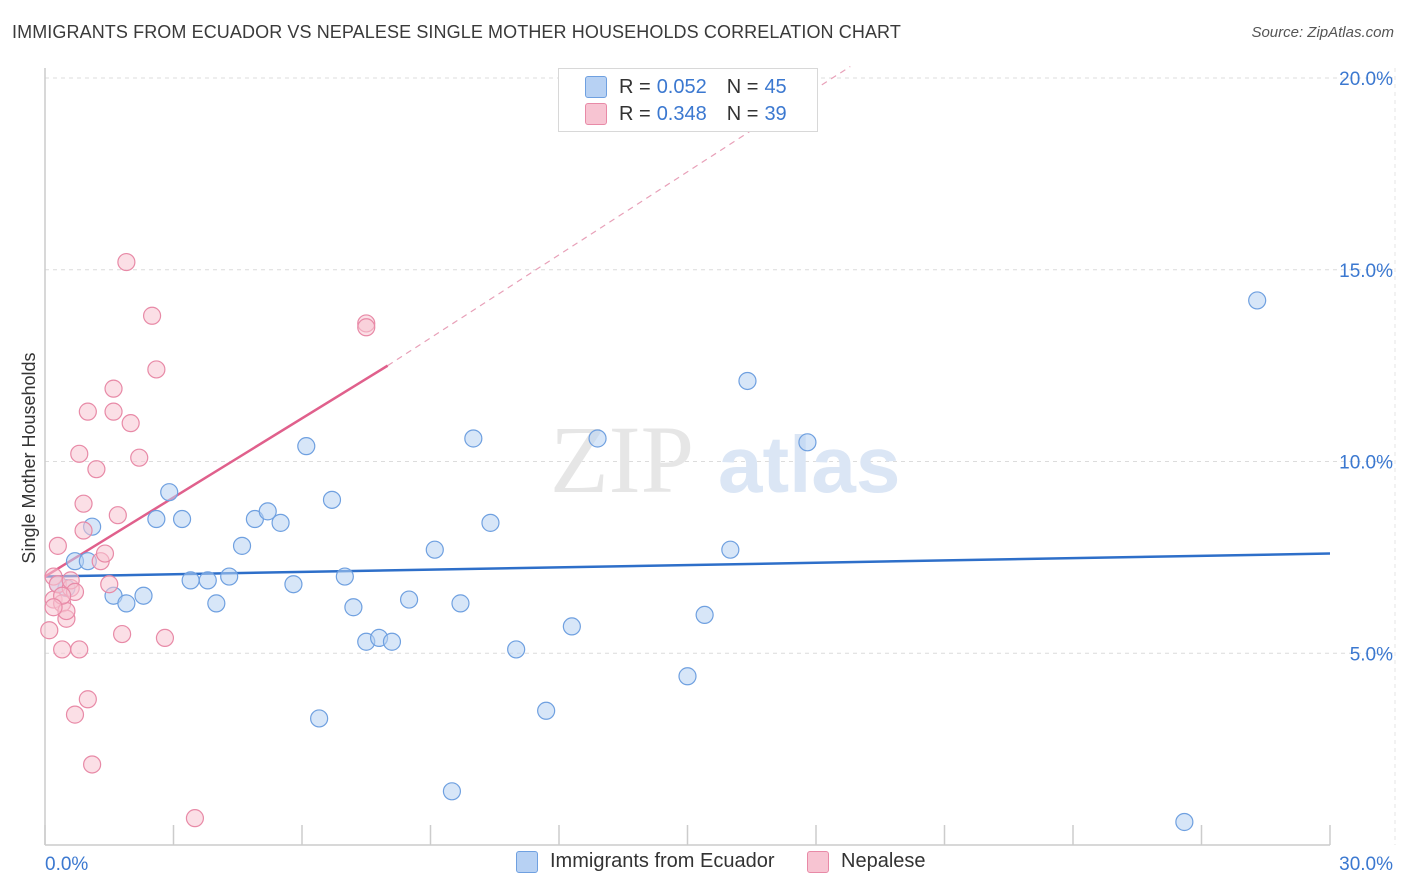  I want to click on stats-legend: R = 0.052 N = 45 R = 0.348 N = 39, so click(688, 100).